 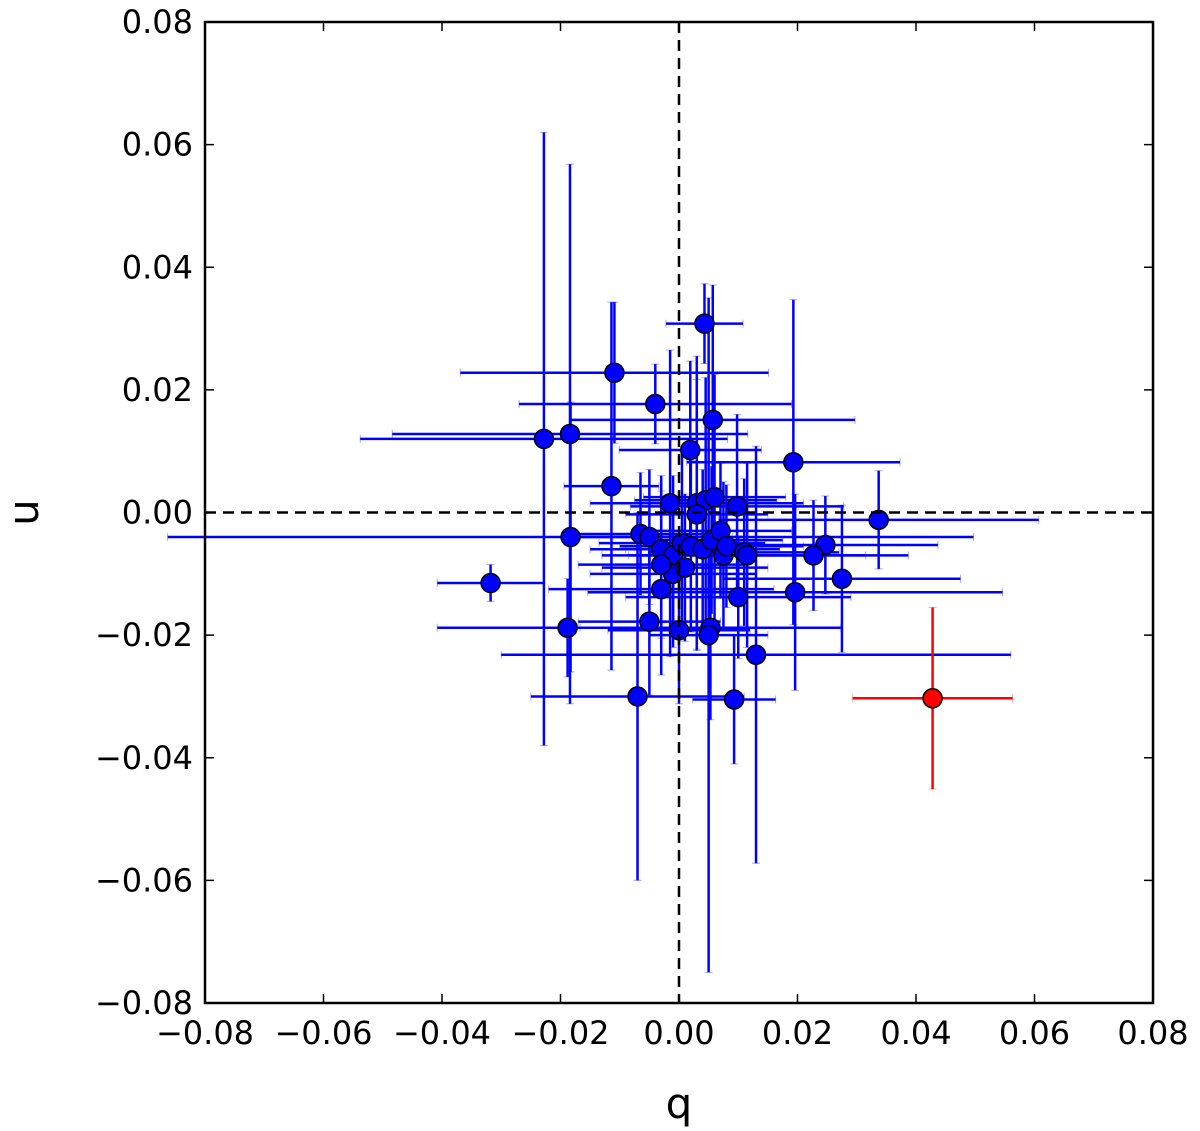 I want to click on y-tick-label: −0.02, so click(x=144, y=635).